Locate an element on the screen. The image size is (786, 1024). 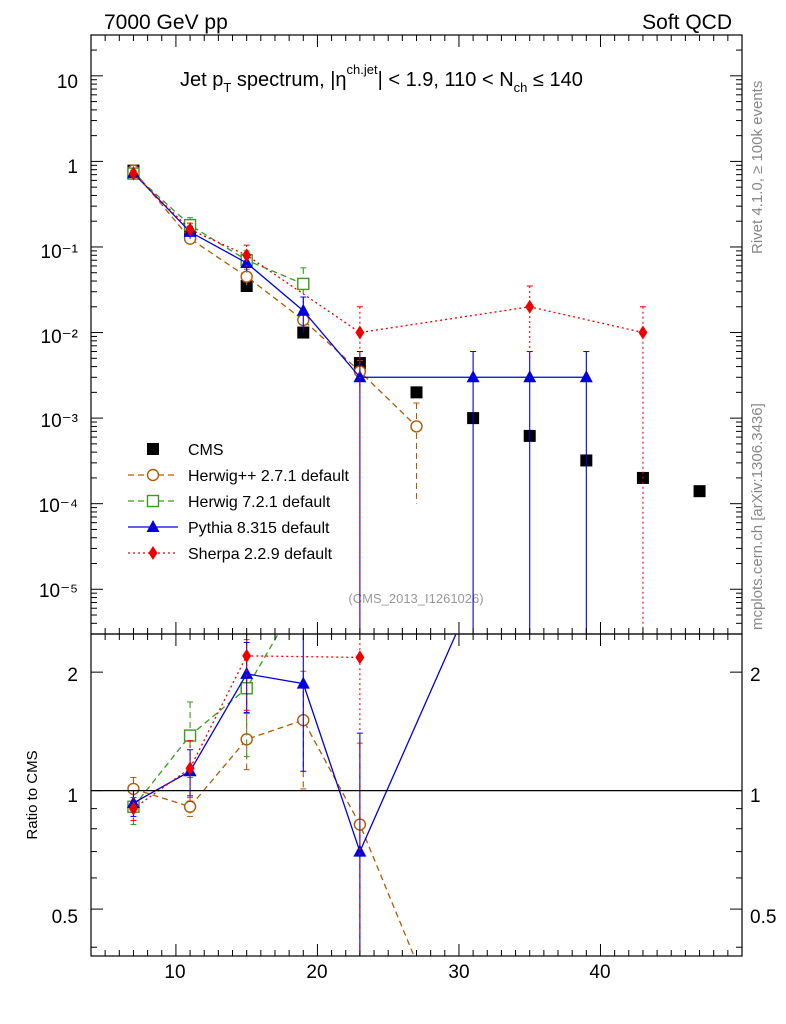
ratio-plot-area is located at coordinates (291, 795).